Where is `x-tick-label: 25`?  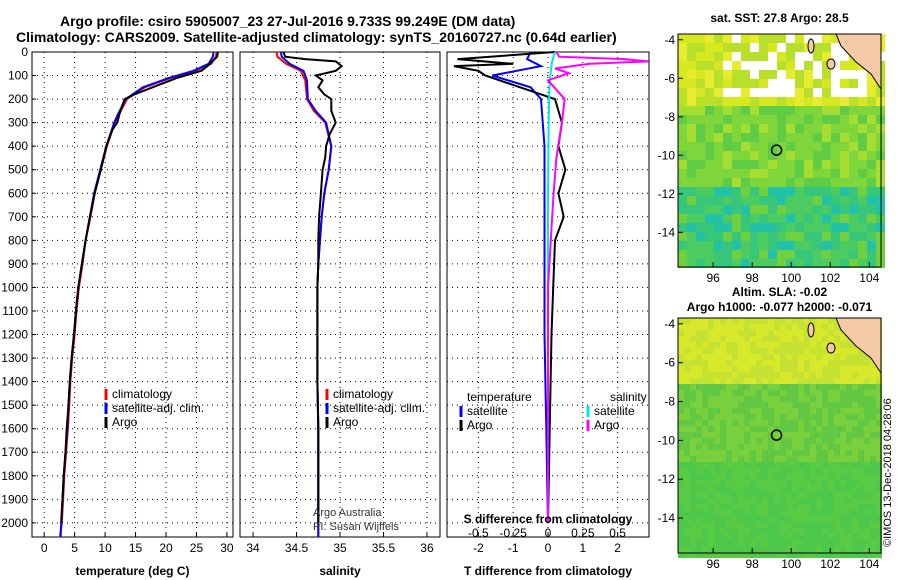 x-tick-label: 25 is located at coordinates (197, 548).